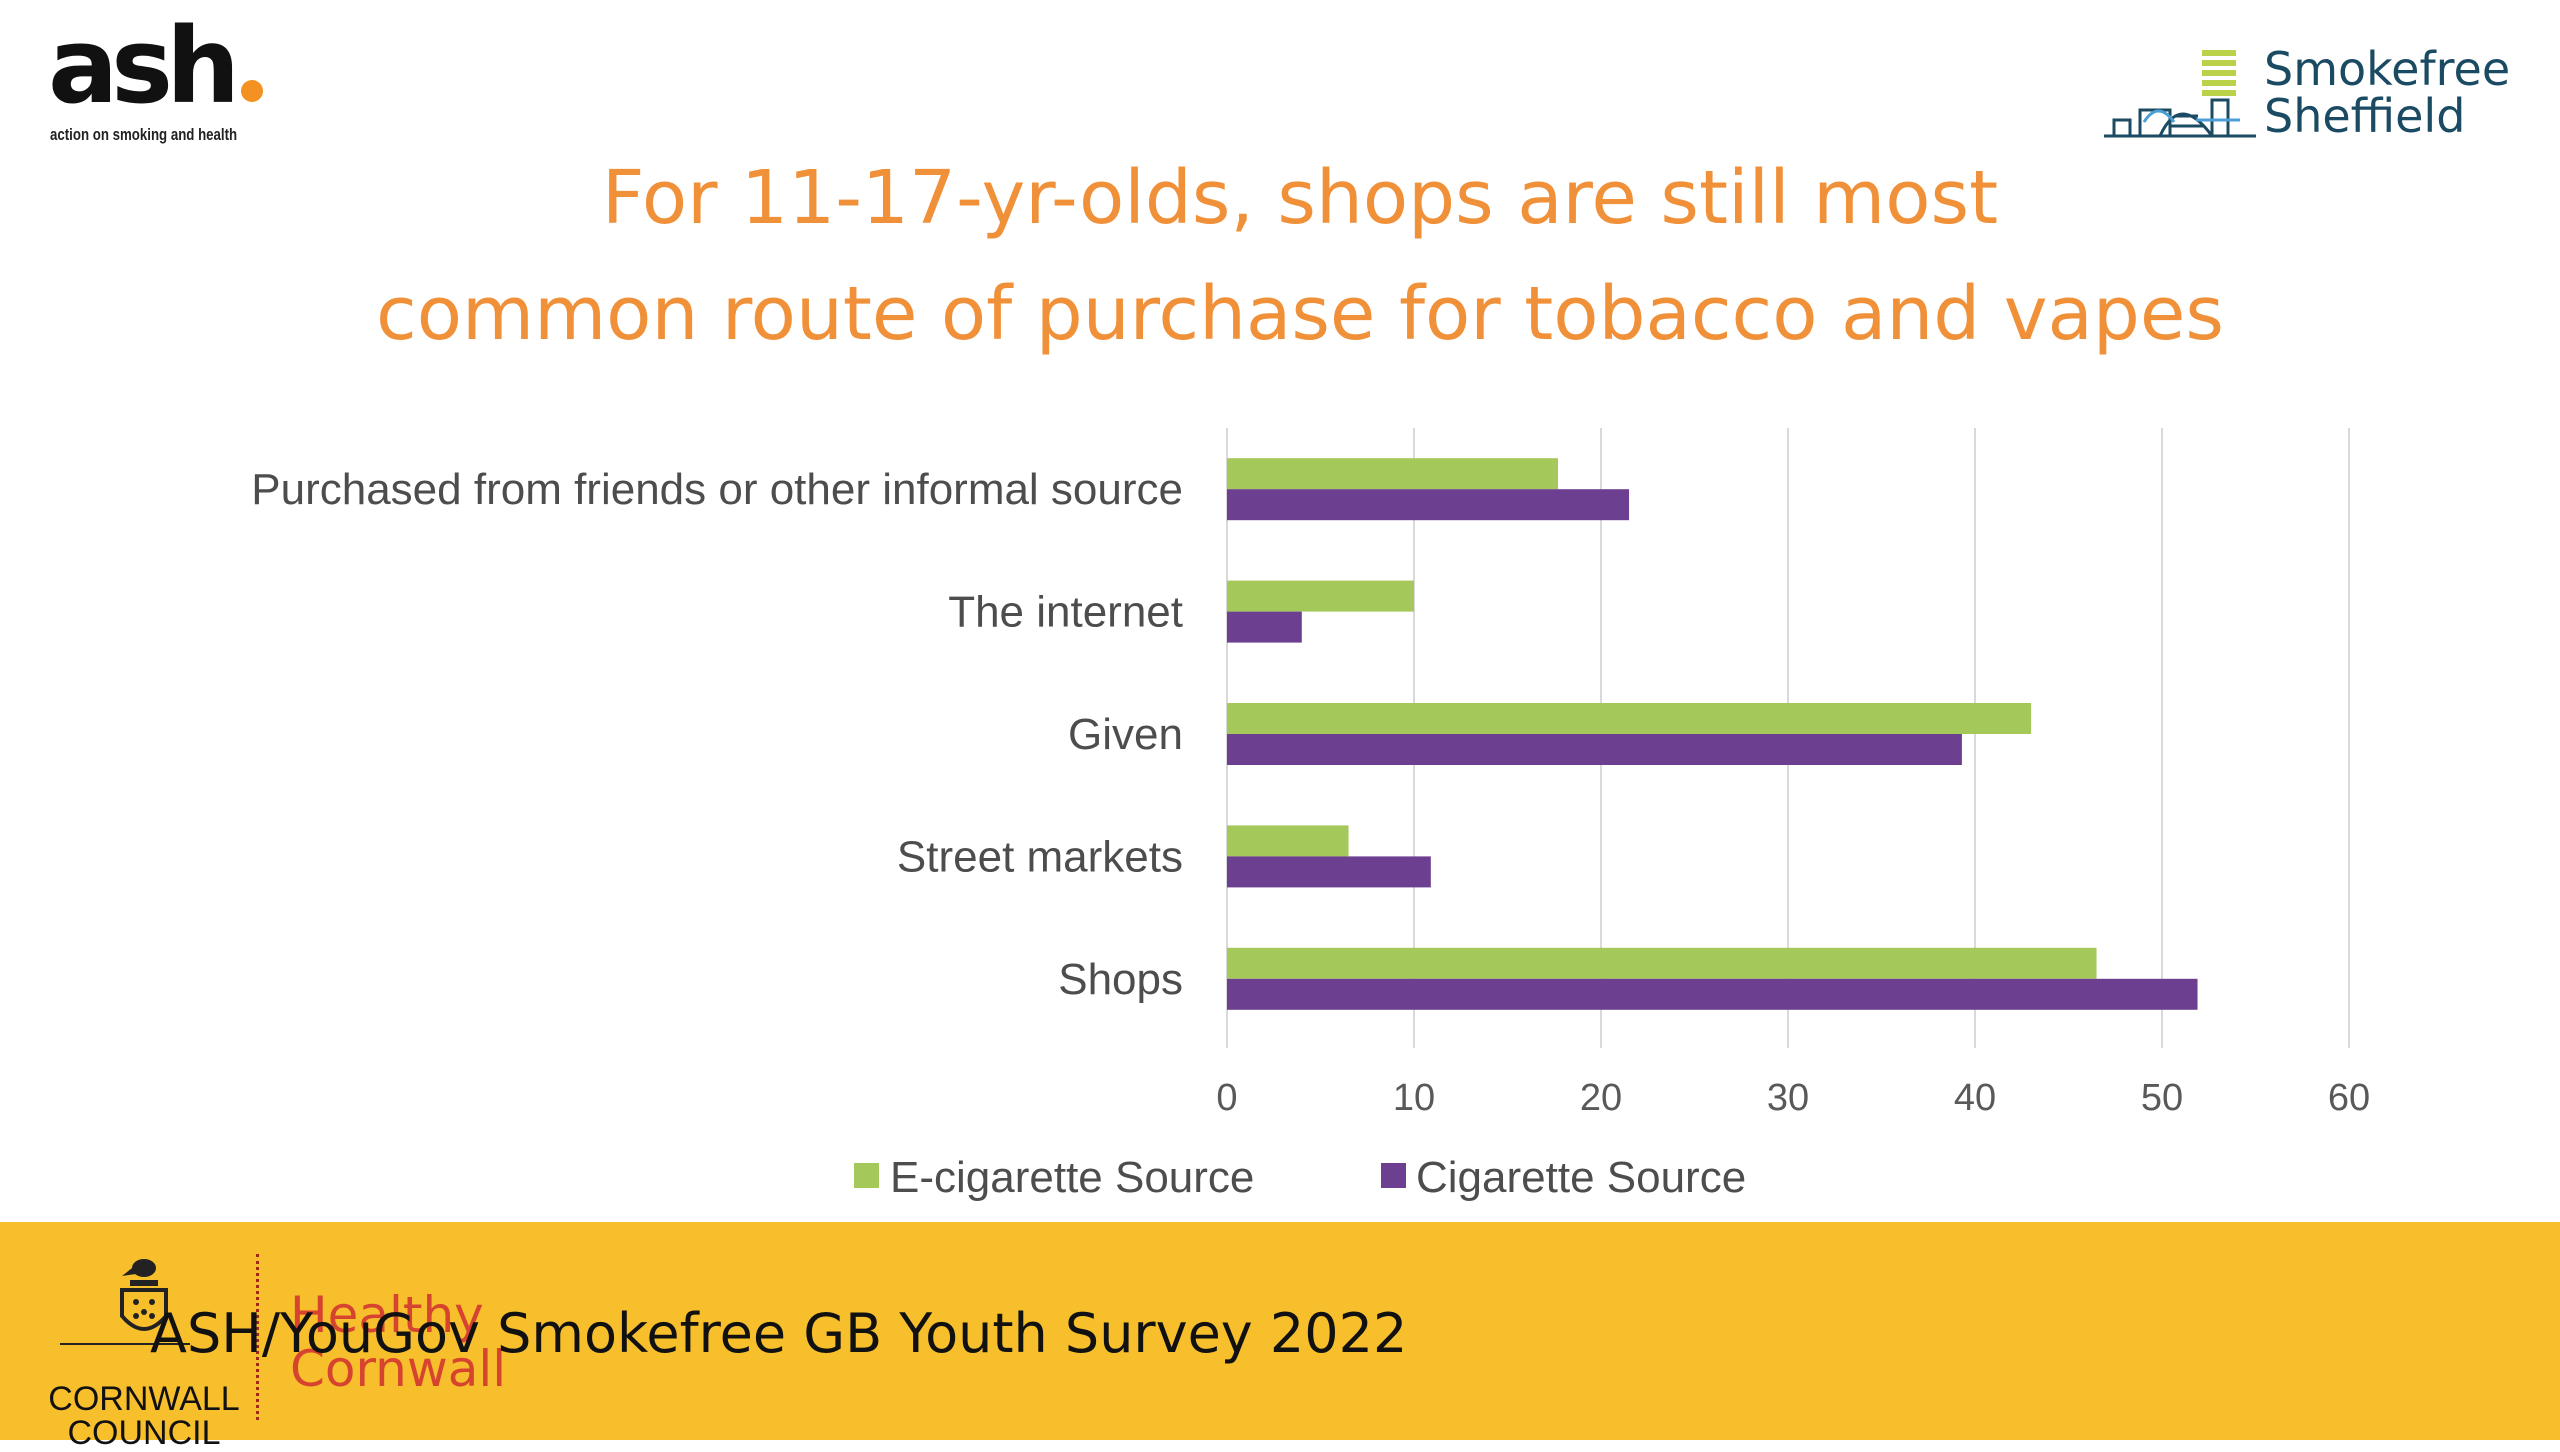 This screenshot has height=1452, width=2560. What do you see at coordinates (1226, 1098) in the screenshot?
I see `x-tick-label: 0` at bounding box center [1226, 1098].